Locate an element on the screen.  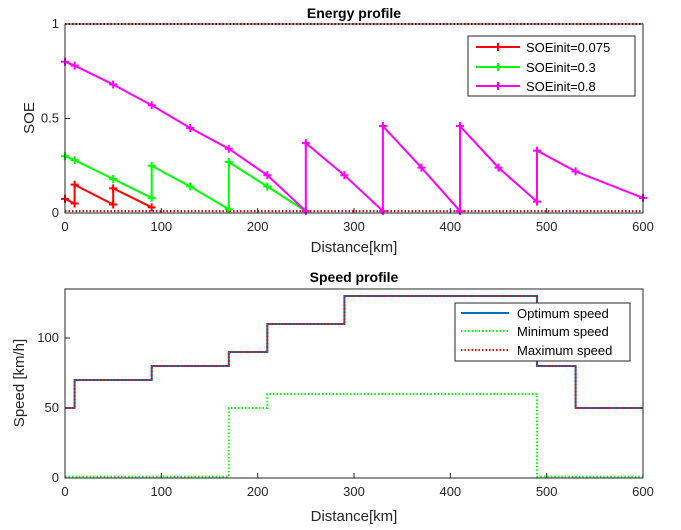
speed-y-ticks: 0 50 100 is located at coordinates (53, 407).